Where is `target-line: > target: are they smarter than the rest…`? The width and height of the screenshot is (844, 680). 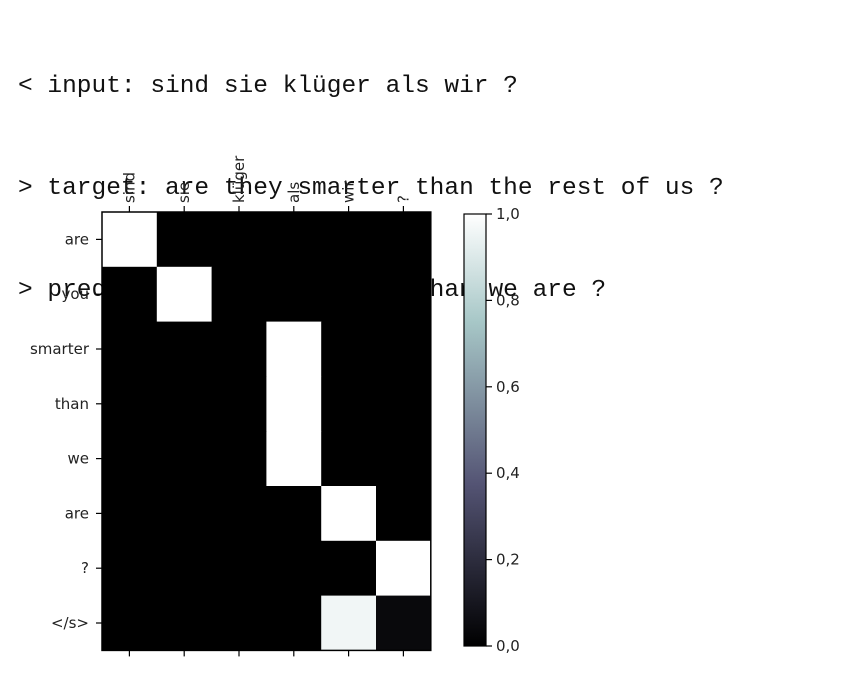
target-line: > target: are they smarter than the rest… is located at coordinates (371, 189).